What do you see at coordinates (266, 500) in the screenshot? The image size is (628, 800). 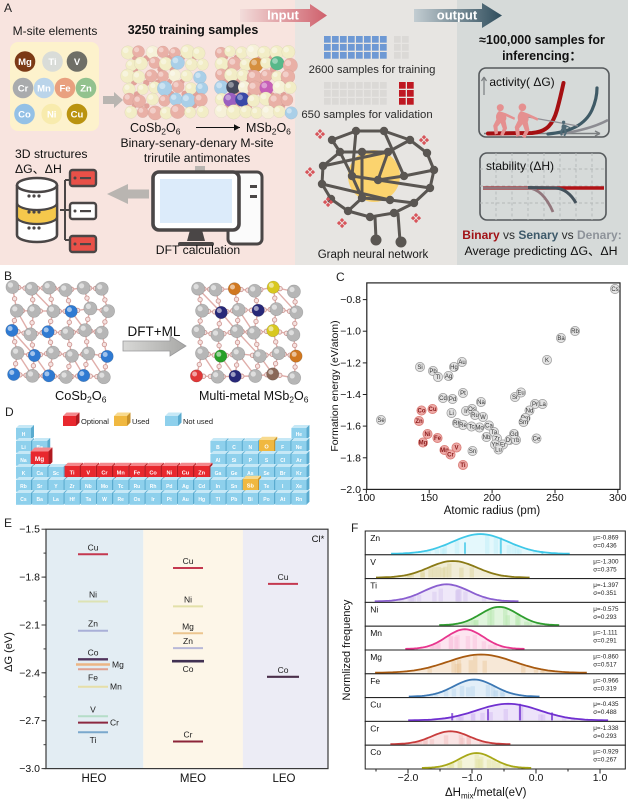 I see `svg-text: Po` at bounding box center [266, 500].